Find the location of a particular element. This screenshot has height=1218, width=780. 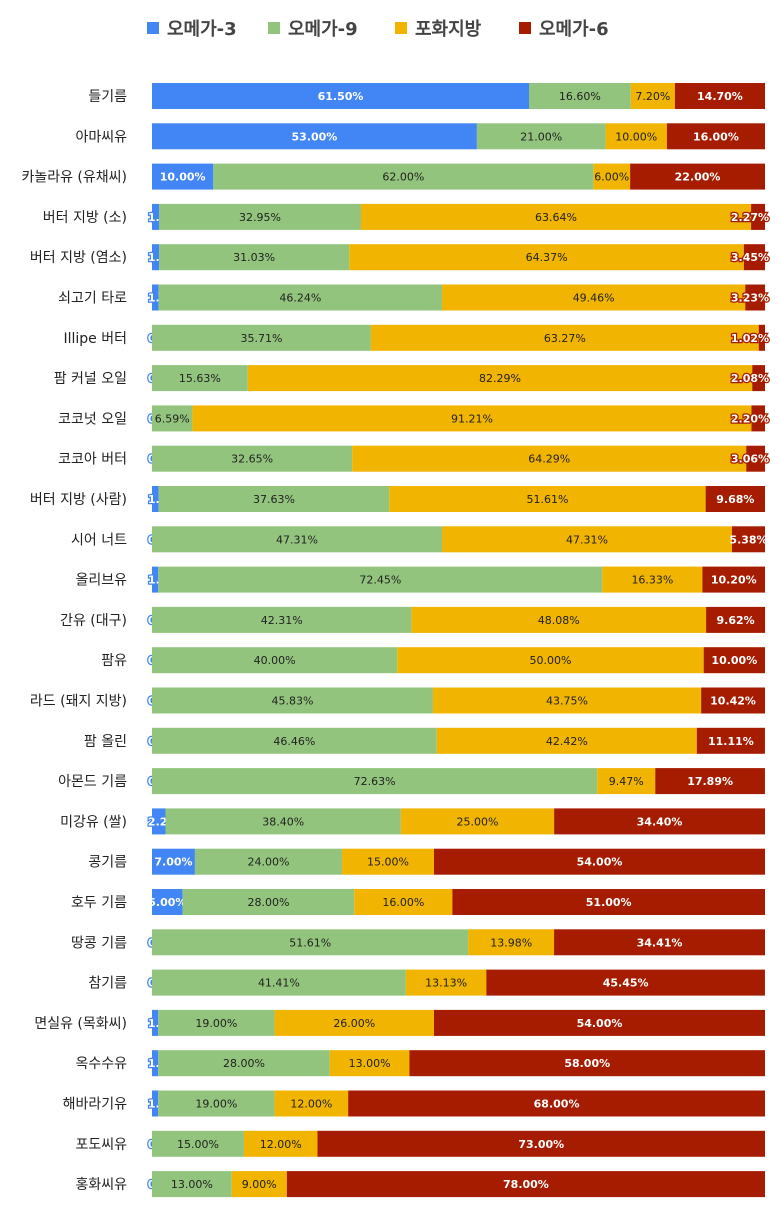

data-label: 42.42% is located at coordinates (567, 741).